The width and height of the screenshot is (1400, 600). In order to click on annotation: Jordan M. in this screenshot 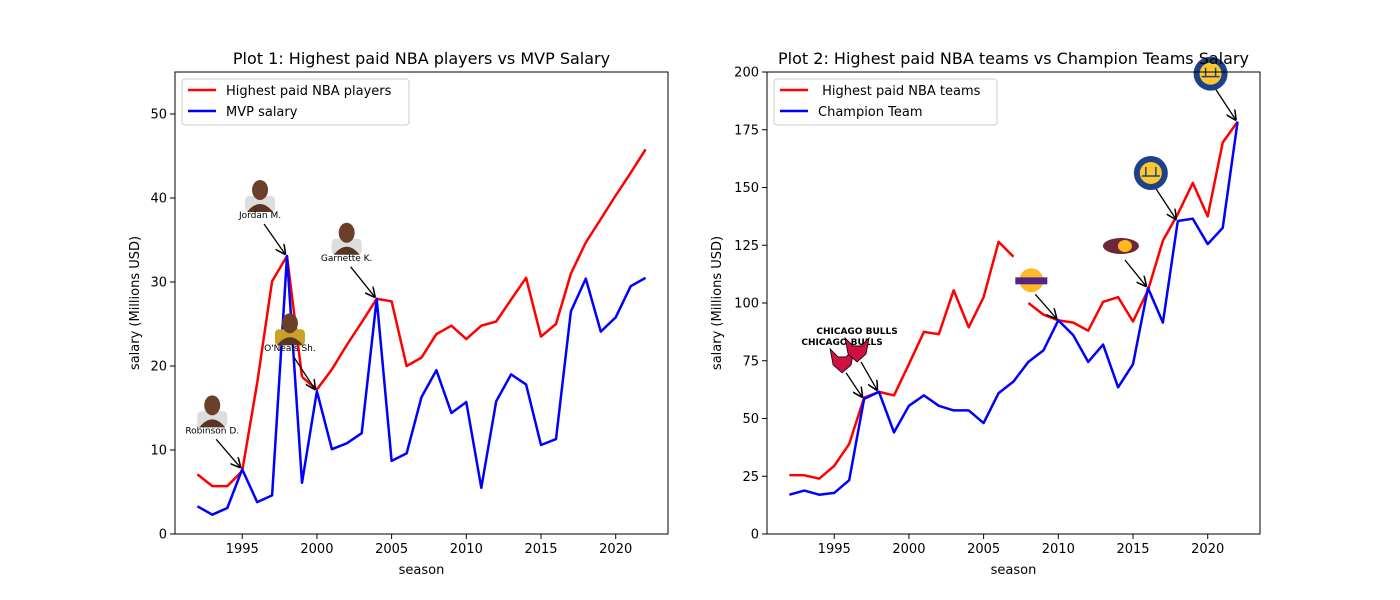, I will do `click(261, 216)`.